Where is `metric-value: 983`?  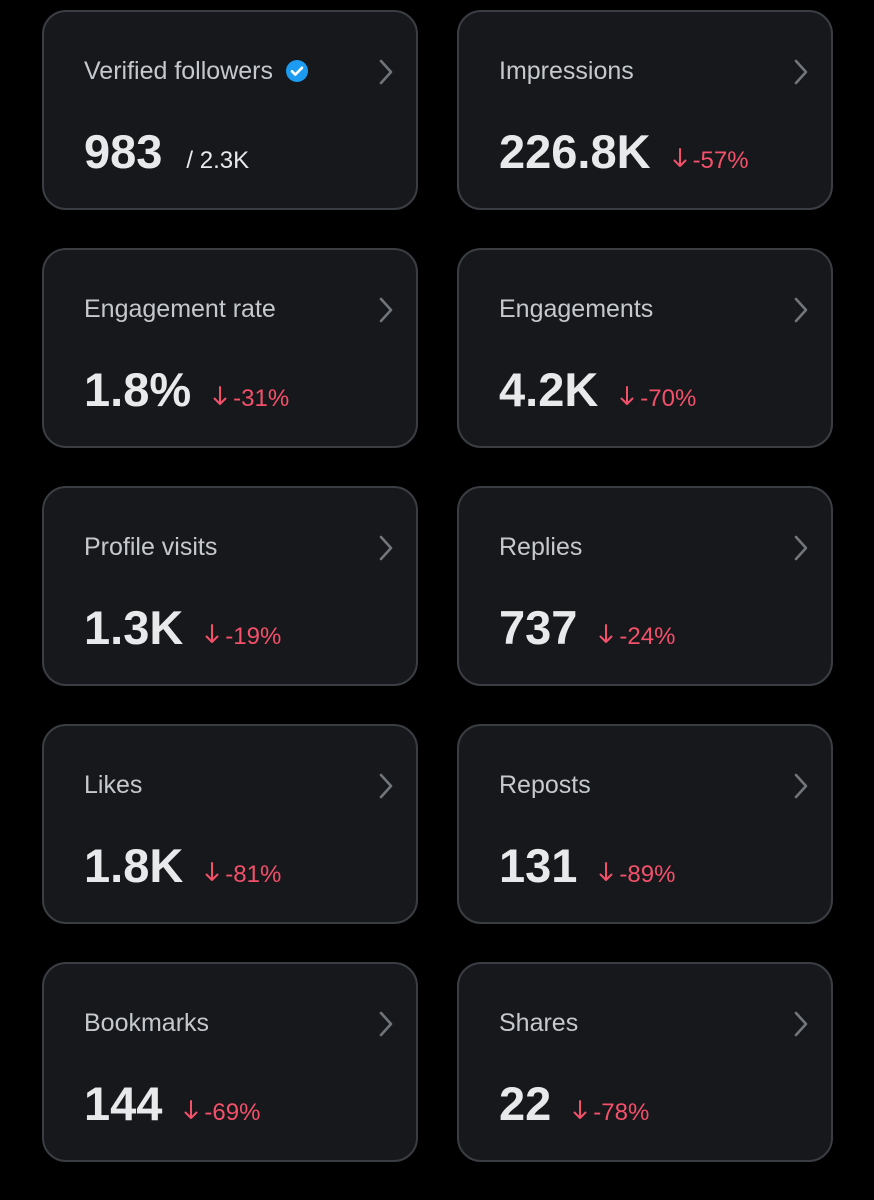 metric-value: 983 is located at coordinates (123, 151).